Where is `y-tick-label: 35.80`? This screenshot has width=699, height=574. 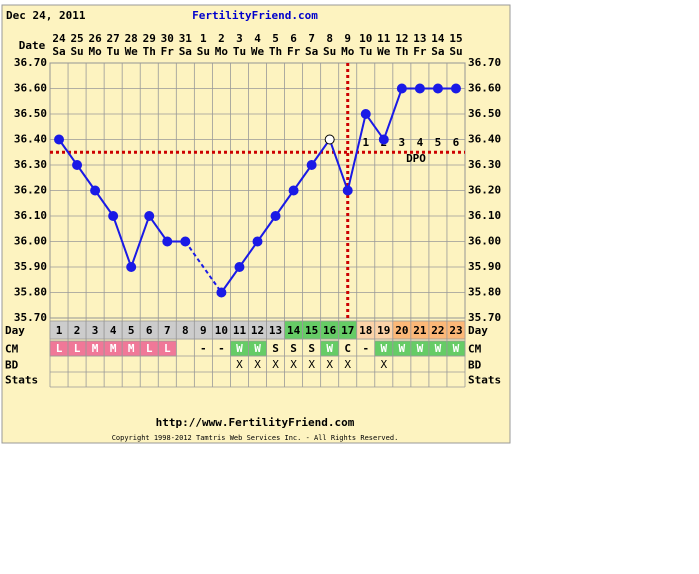
y-tick-label: 35.80 is located at coordinates (30, 292).